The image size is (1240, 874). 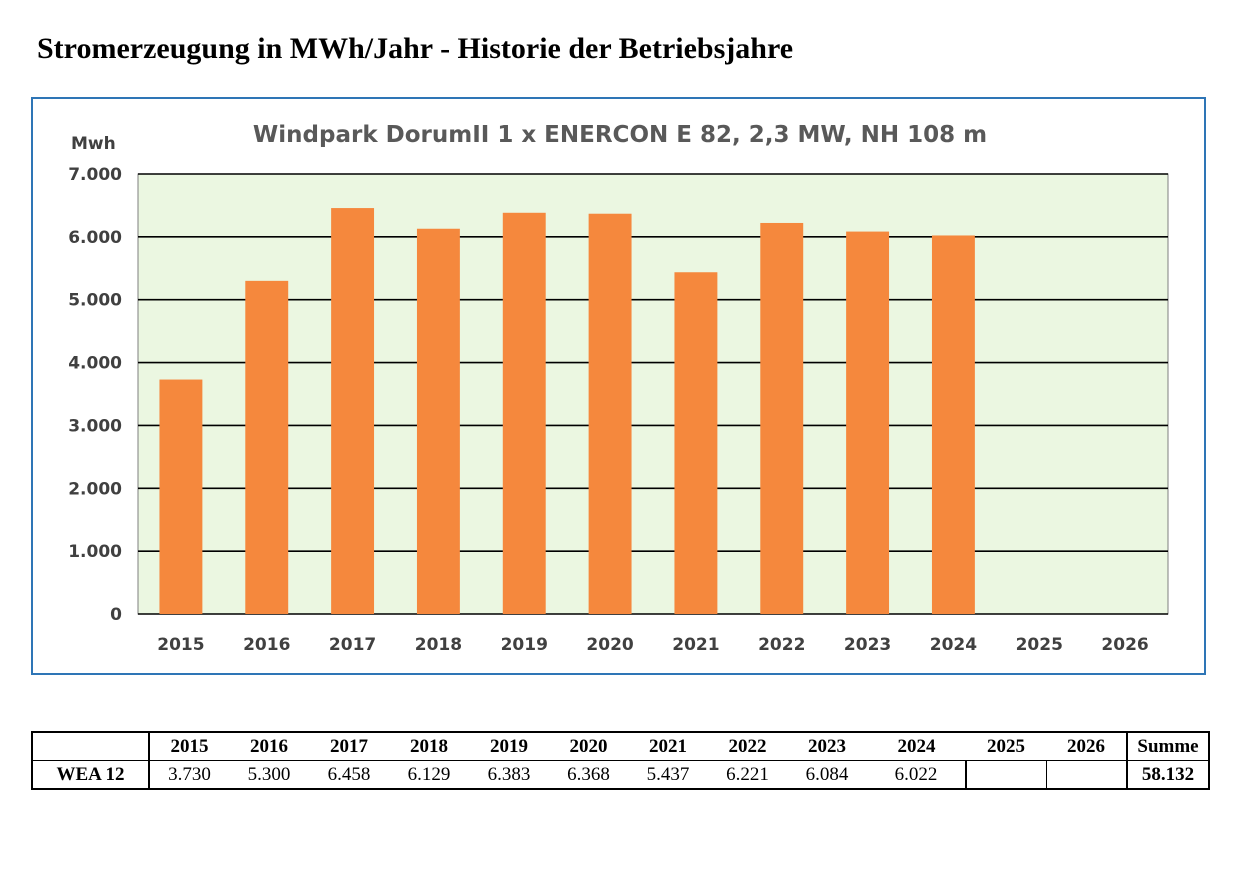 I want to click on x-tick-label: 2021, so click(x=695, y=645).